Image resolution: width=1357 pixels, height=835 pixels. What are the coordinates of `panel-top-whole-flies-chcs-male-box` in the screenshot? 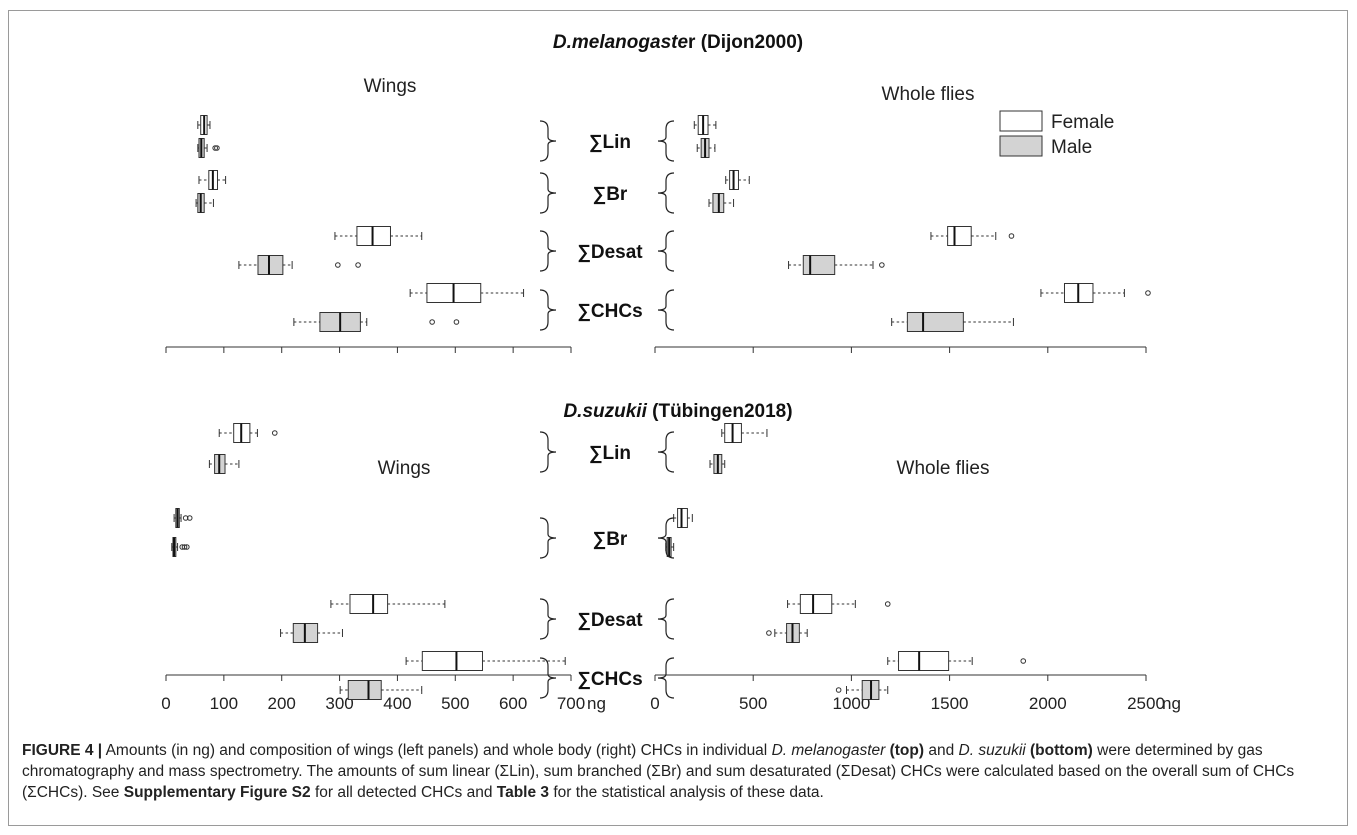 It's located at (935, 322).